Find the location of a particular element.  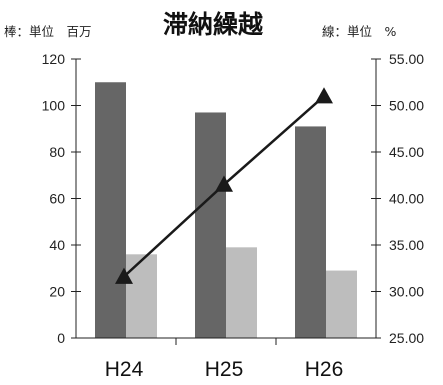

right-tick-label: 40.00 is located at coordinates (406, 199).